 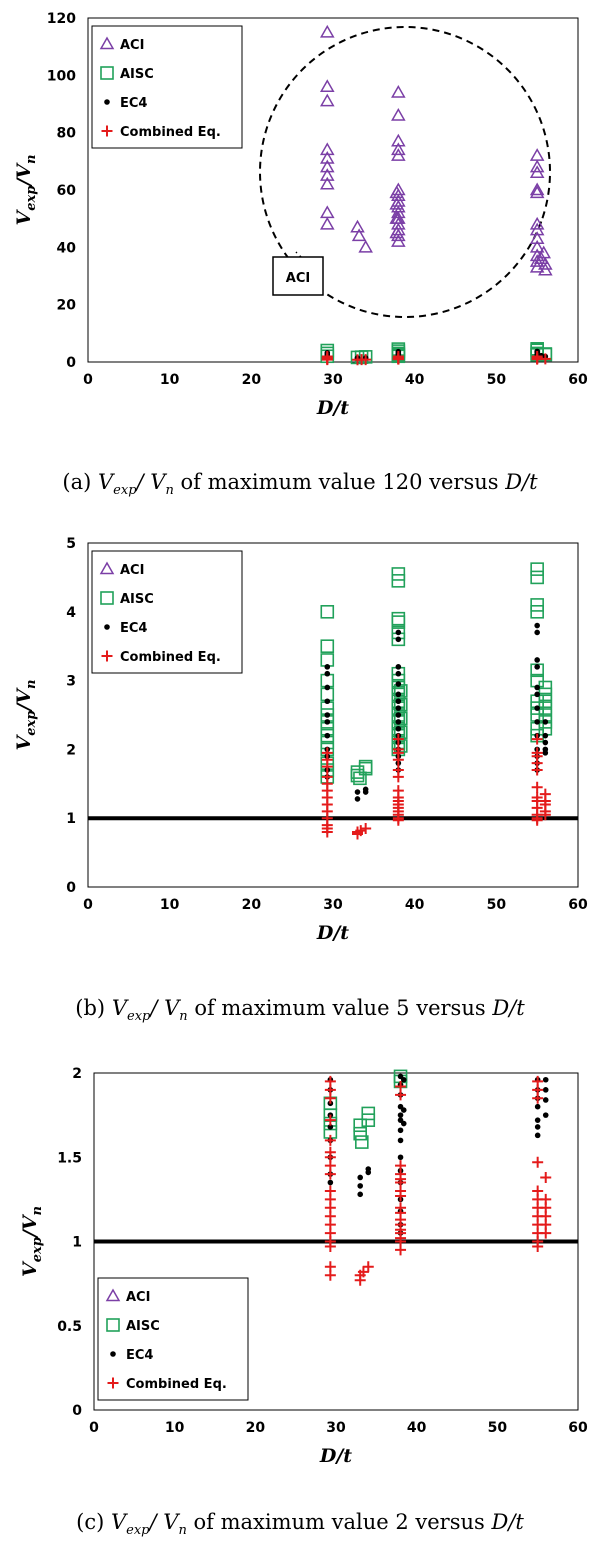 I want to click on caption-c-prefix: (c), so click(x=90, y=1522).